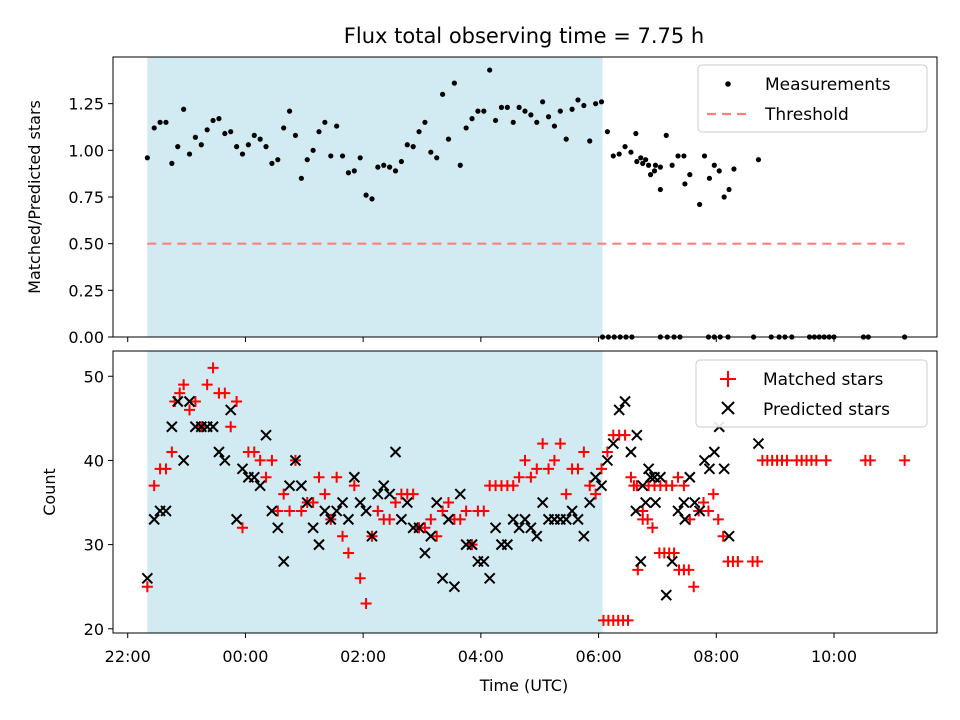 The width and height of the screenshot is (960, 720). I want to click on bottom-x-tick-label: 02:00, so click(363, 656).